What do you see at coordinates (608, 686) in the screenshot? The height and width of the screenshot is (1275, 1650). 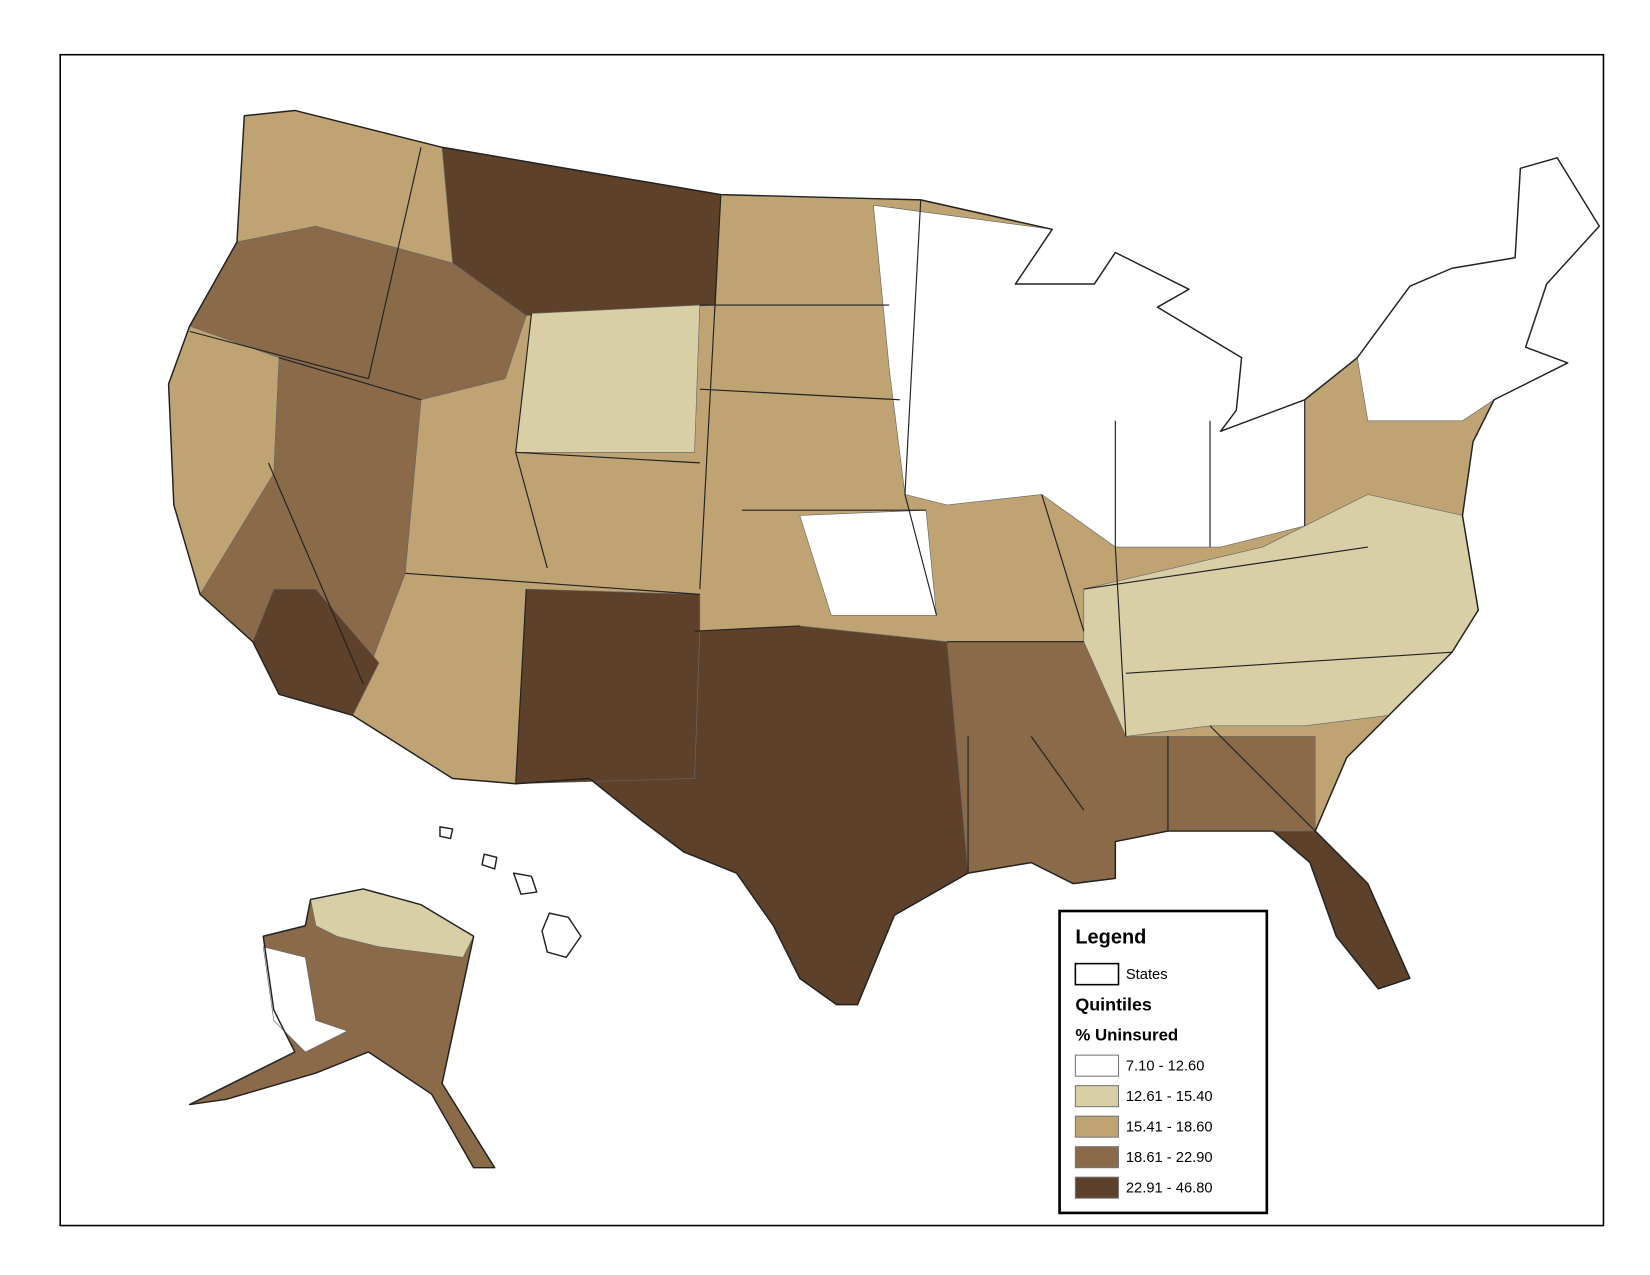 I see `region-southwest` at bounding box center [608, 686].